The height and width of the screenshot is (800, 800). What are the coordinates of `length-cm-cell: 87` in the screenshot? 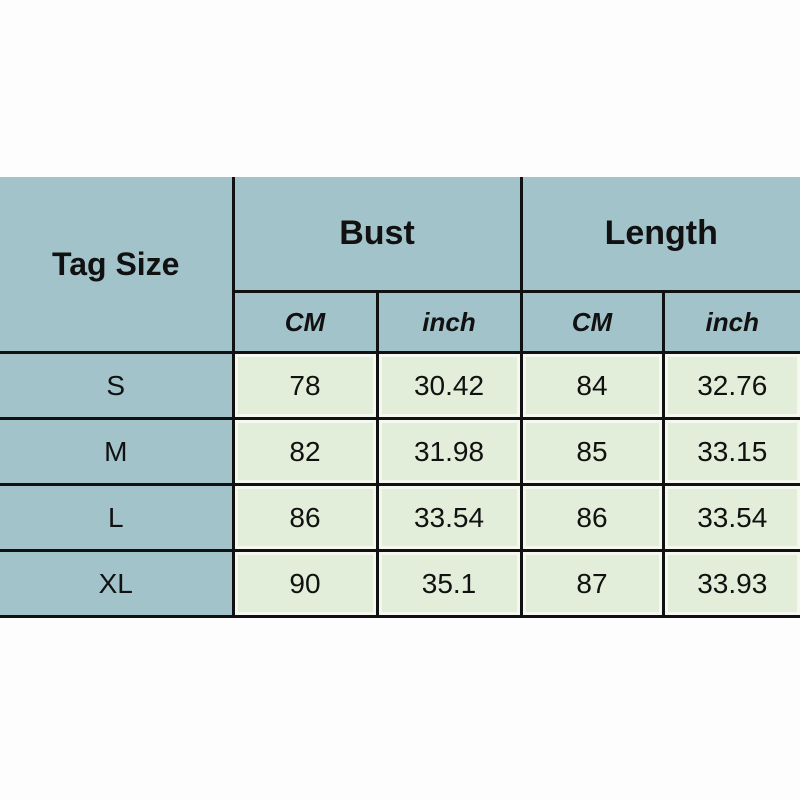 It's located at (592, 583).